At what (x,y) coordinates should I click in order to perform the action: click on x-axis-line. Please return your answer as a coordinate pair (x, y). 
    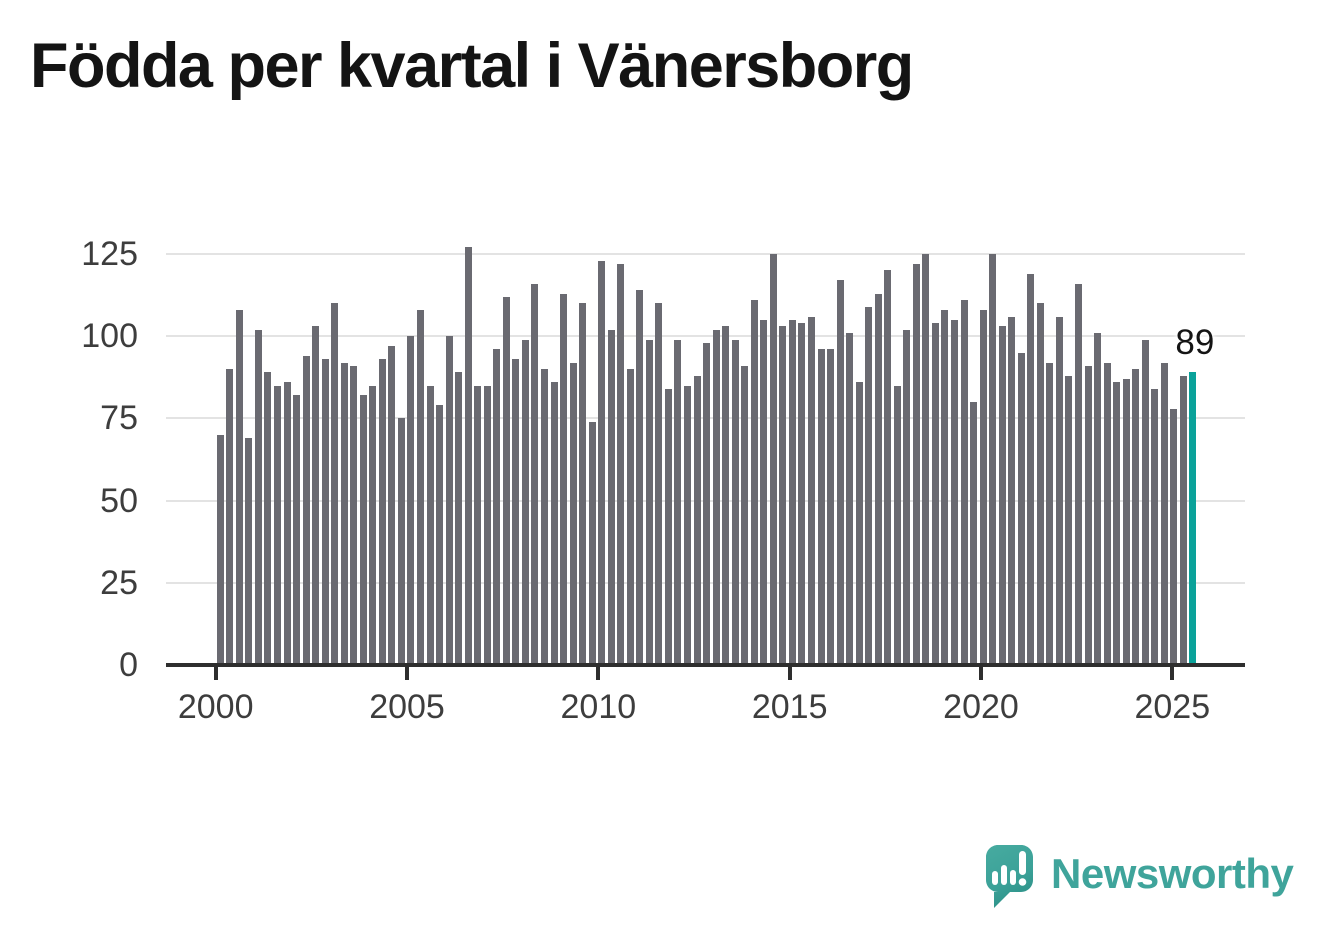
    Looking at the image, I should click on (705, 665).